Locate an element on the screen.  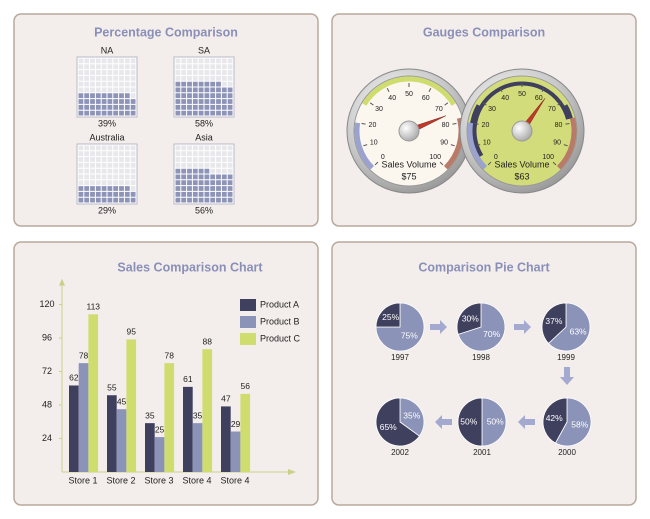
waffle-fill is located at coordinates (107, 194).